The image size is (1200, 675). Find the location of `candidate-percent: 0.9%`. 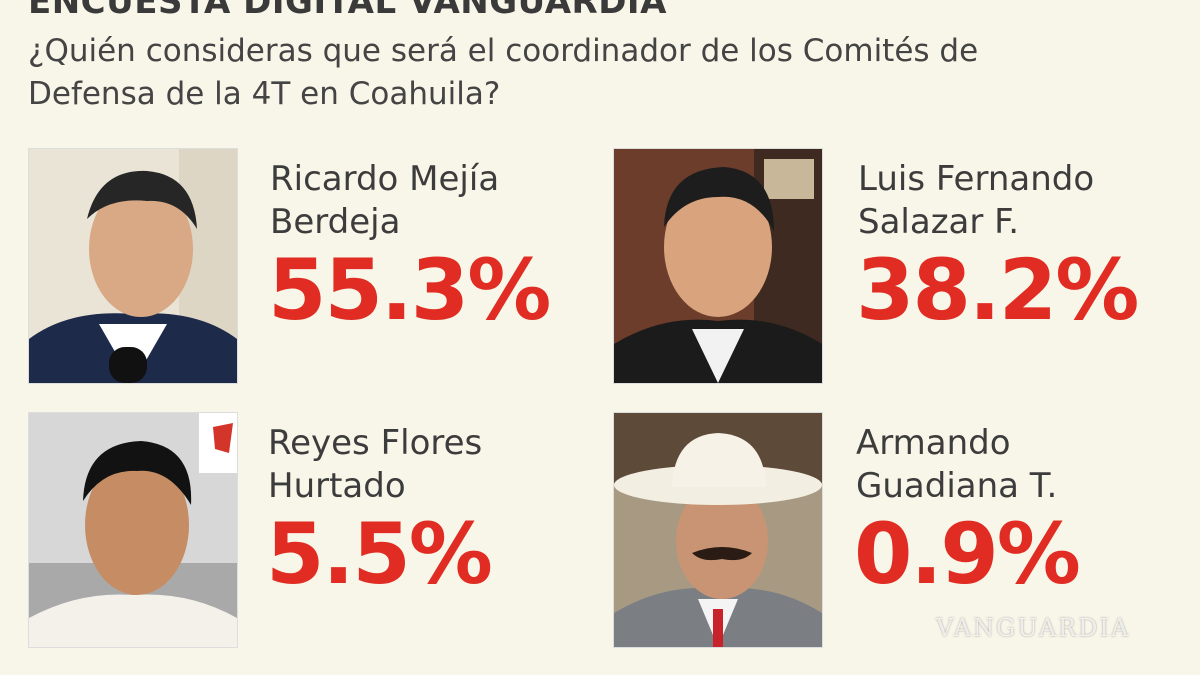

candidate-percent: 0.9% is located at coordinates (967, 554).